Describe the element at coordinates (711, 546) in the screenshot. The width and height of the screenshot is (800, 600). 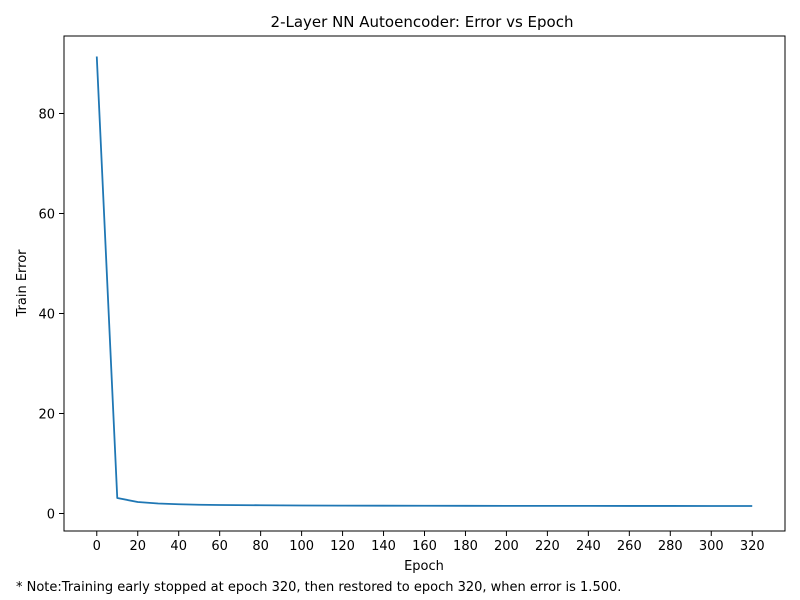
I see `x-tick-label: 300` at that location.